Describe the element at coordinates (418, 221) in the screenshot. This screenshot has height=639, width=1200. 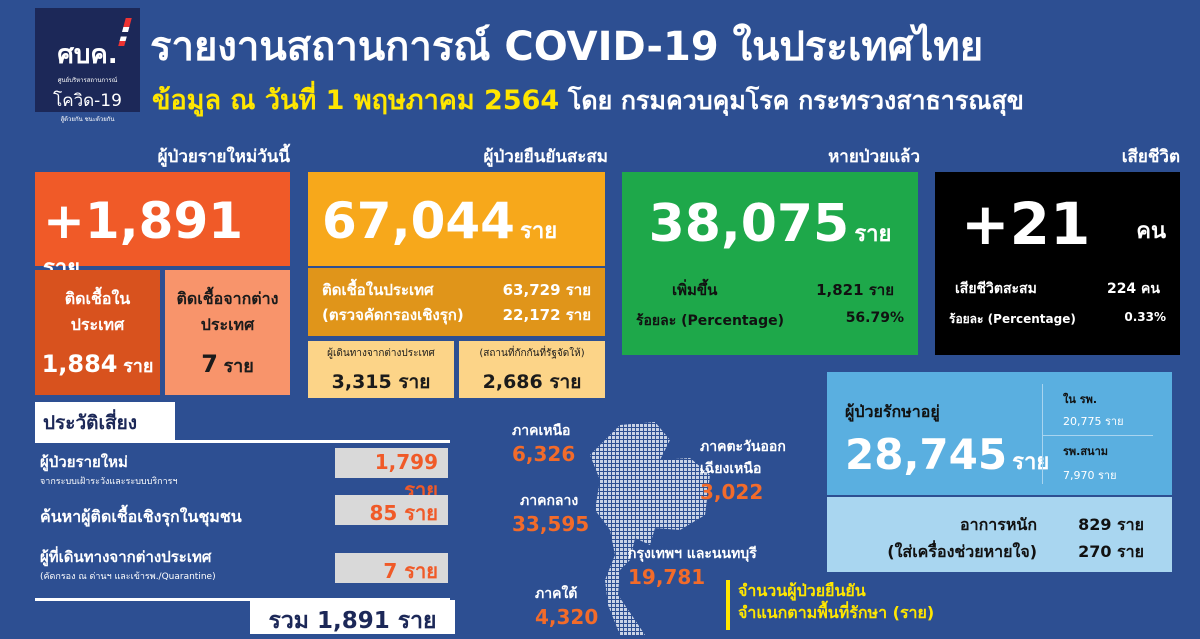
I see `cumulative-value: 67,044` at that location.